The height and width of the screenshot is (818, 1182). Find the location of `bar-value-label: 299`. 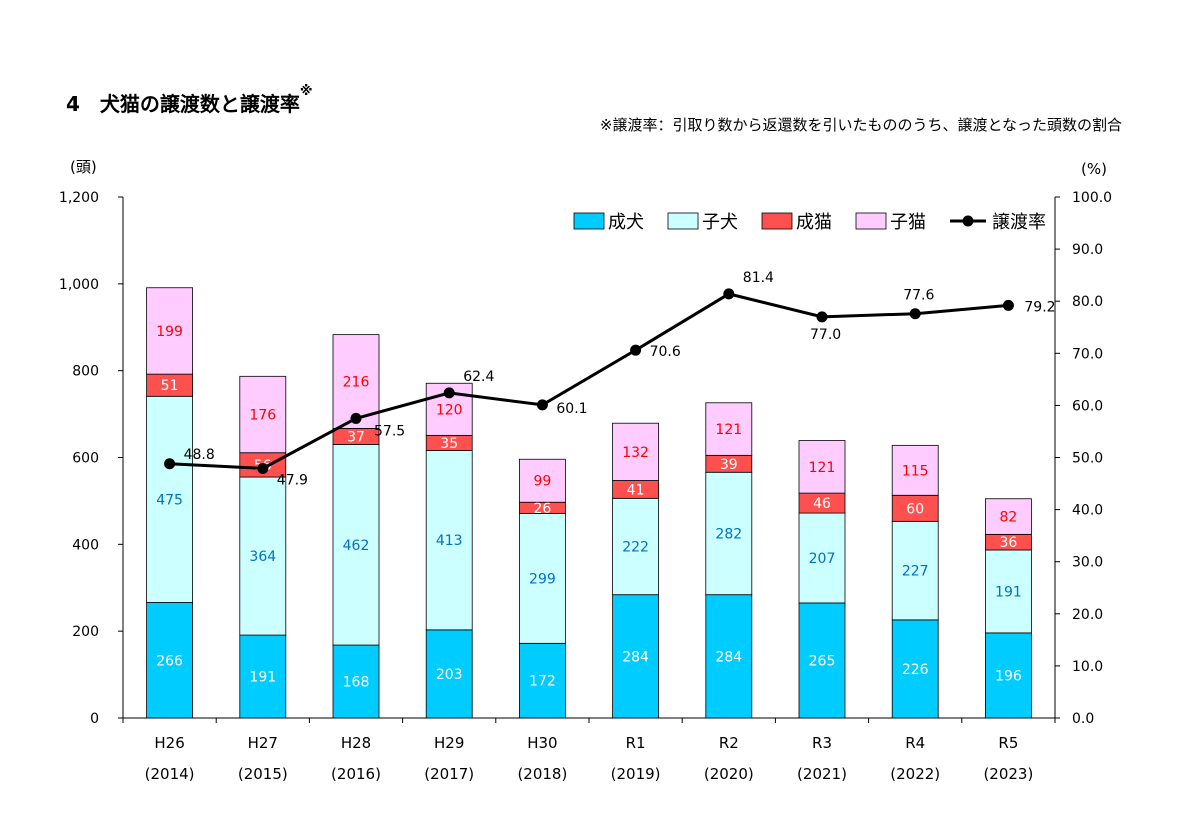

bar-value-label: 299 is located at coordinates (542, 579).